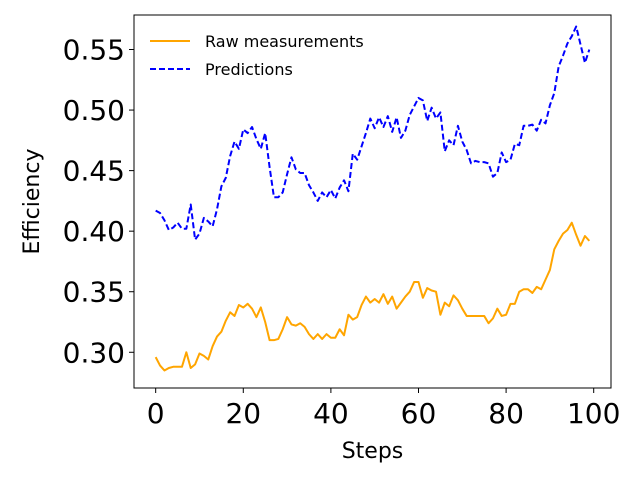 The width and height of the screenshot is (640, 480). What do you see at coordinates (94, 292) in the screenshot?
I see `y-tick-label: 0.35` at bounding box center [94, 292].